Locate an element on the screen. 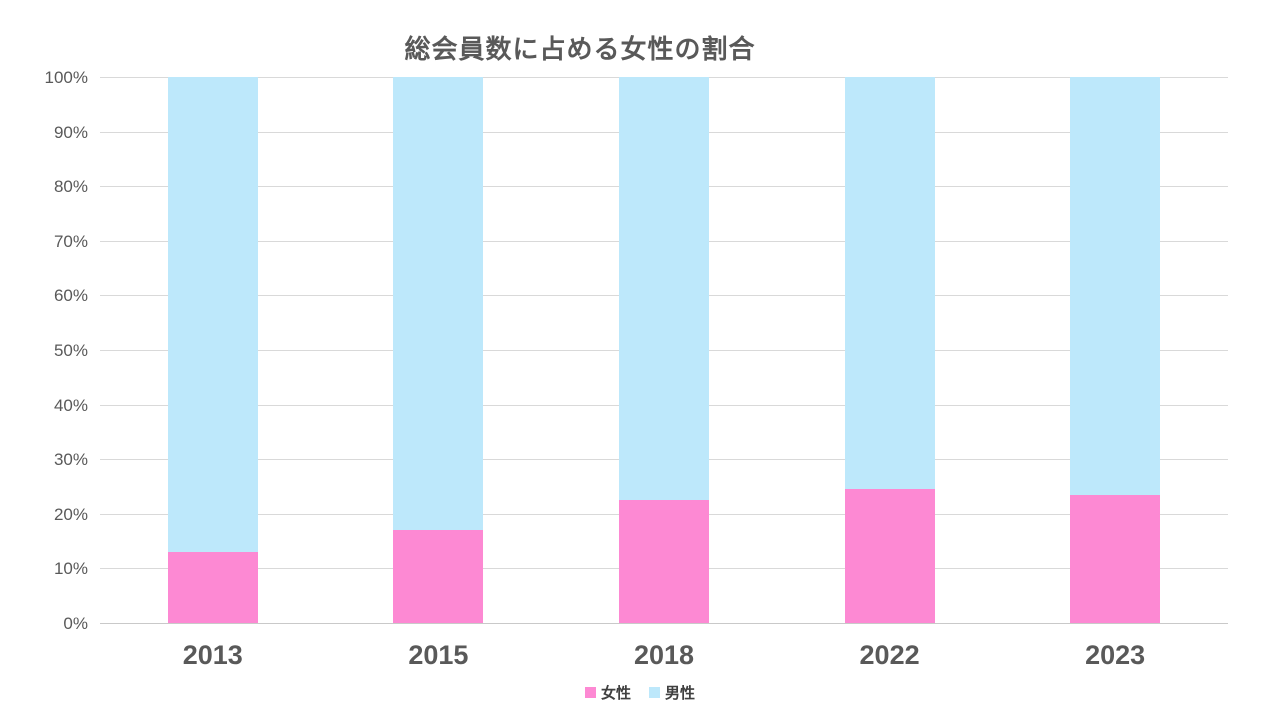 The height and width of the screenshot is (720, 1280). female-segment-2013 is located at coordinates (212, 587).